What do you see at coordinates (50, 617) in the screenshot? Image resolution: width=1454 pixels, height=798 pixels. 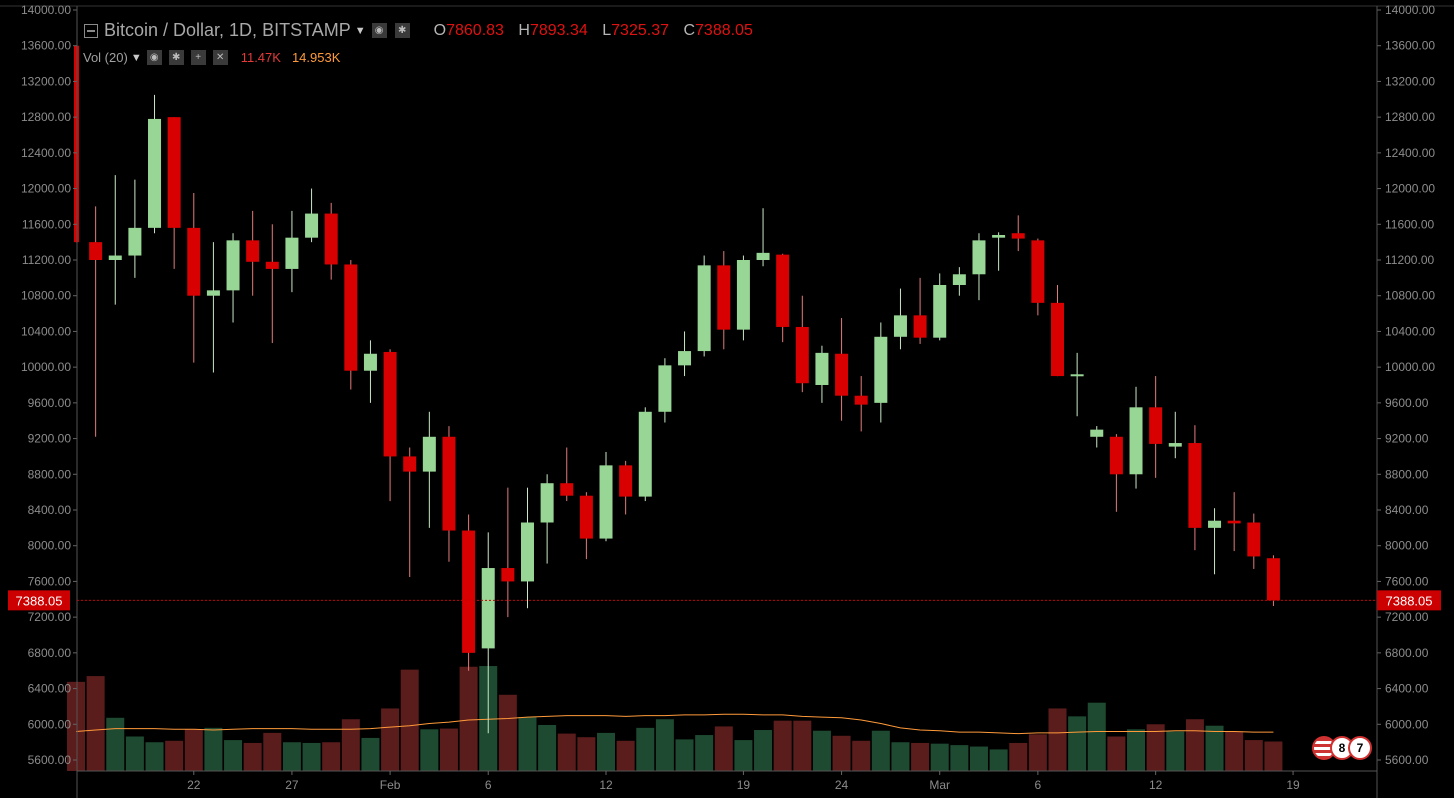 I see `y-tick-label-left: 7200.00` at bounding box center [50, 617].